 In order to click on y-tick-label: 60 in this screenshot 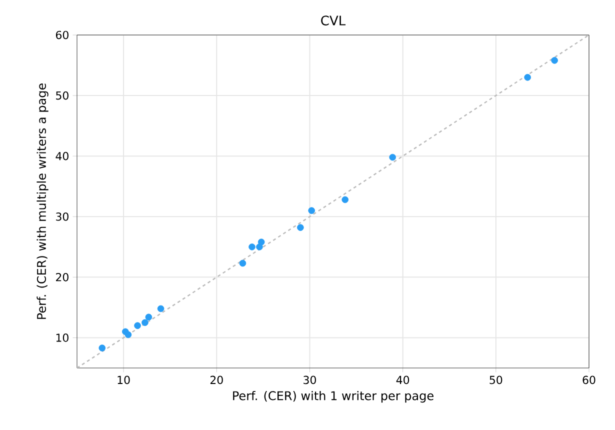, I will do `click(62, 35)`.